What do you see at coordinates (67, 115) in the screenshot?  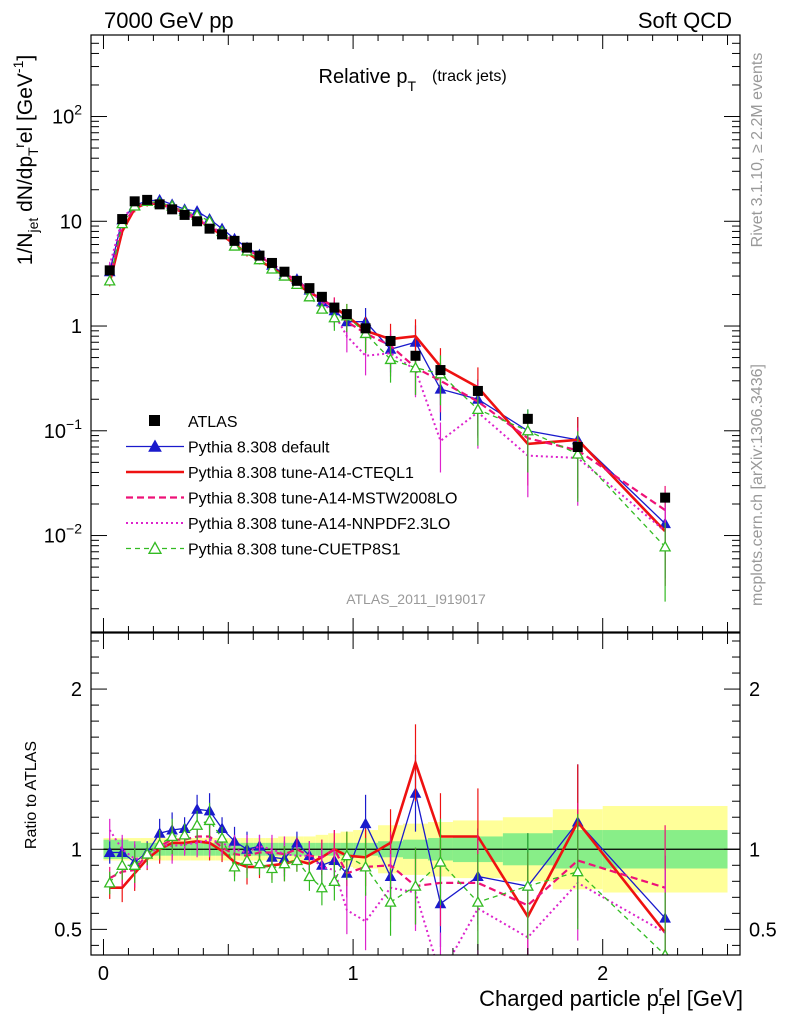 I see `y-tick-label: 10²` at bounding box center [67, 115].